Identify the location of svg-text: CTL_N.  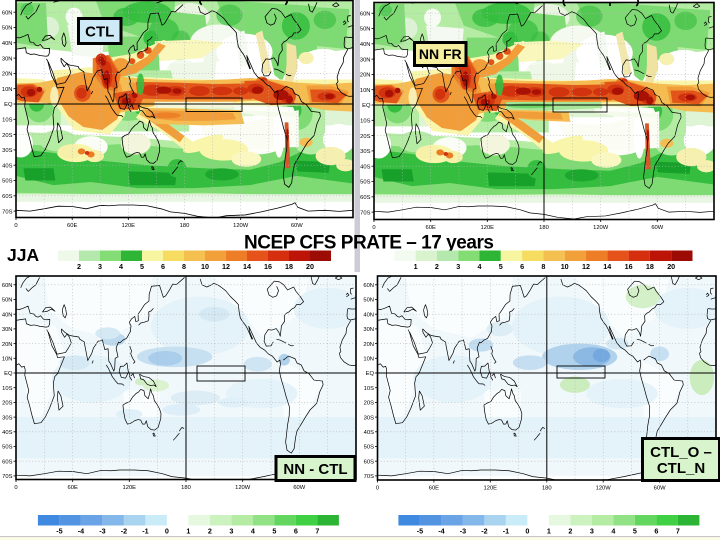
(681, 468).